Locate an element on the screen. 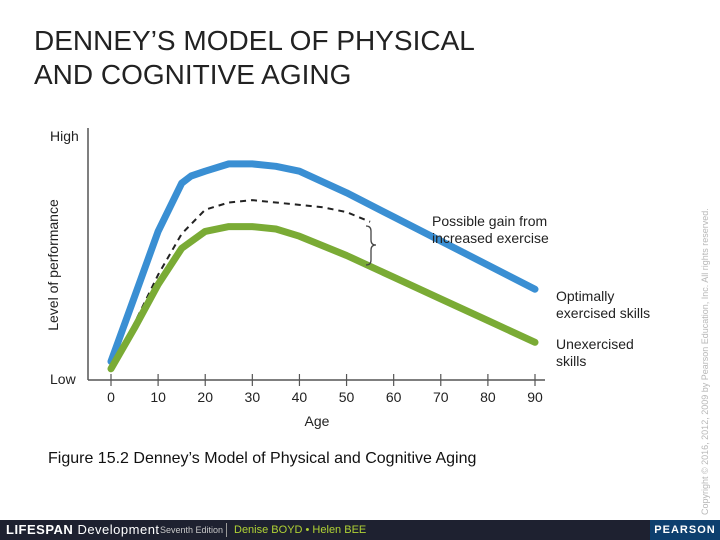 The height and width of the screenshot is (540, 720). annotation-possible-gain-line-2: increased exercise is located at coordinates (490, 238).